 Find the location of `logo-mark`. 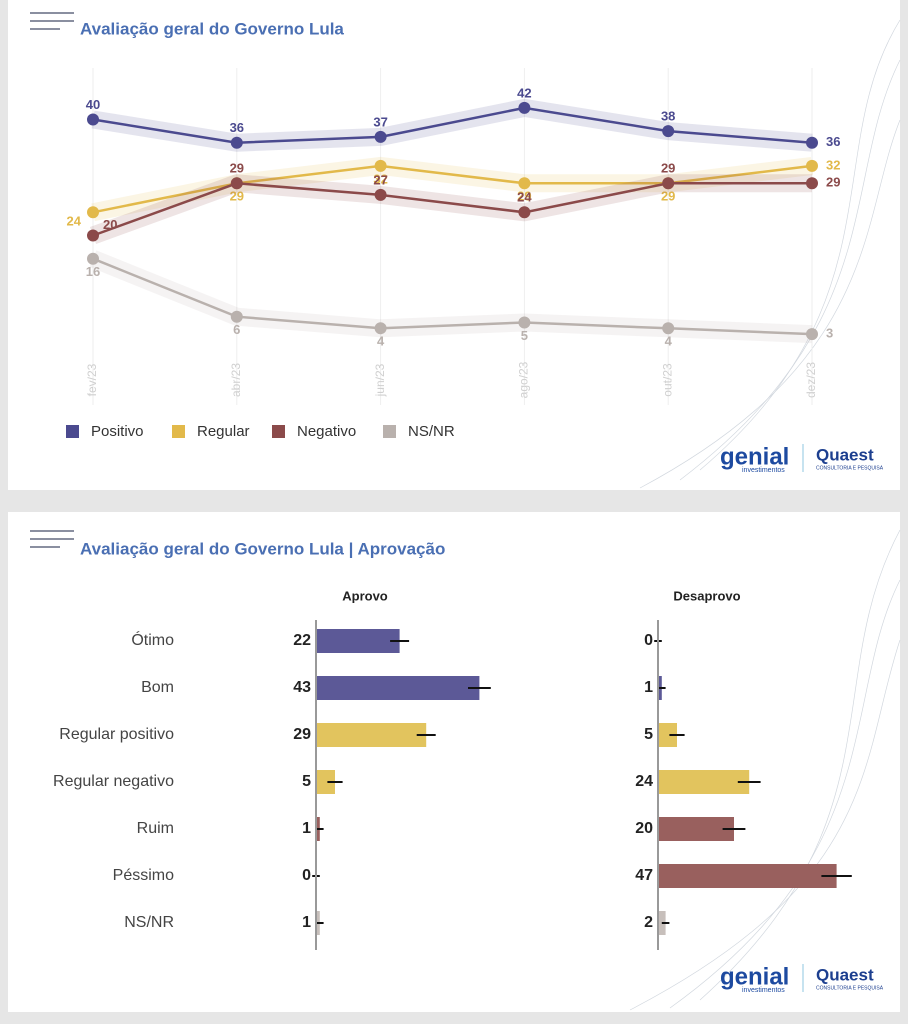

logo-mark is located at coordinates (52, 280).